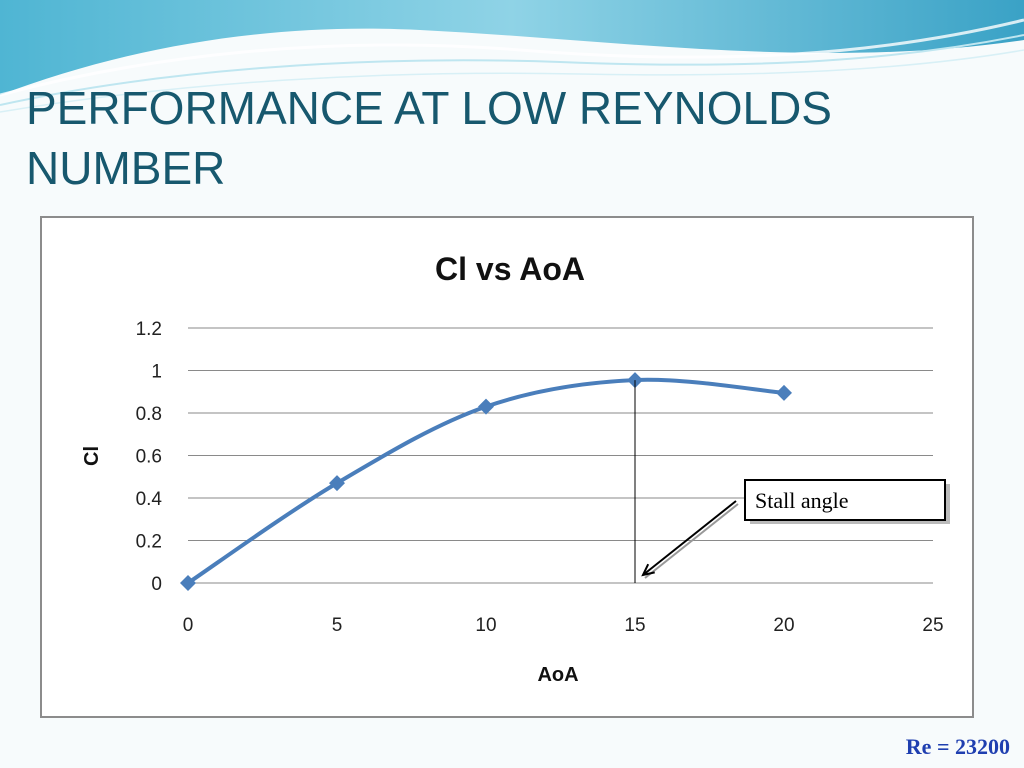 Image resolution: width=1024 pixels, height=768 pixels. What do you see at coordinates (485, 625) in the screenshot?
I see `x-tick-label: 10` at bounding box center [485, 625].